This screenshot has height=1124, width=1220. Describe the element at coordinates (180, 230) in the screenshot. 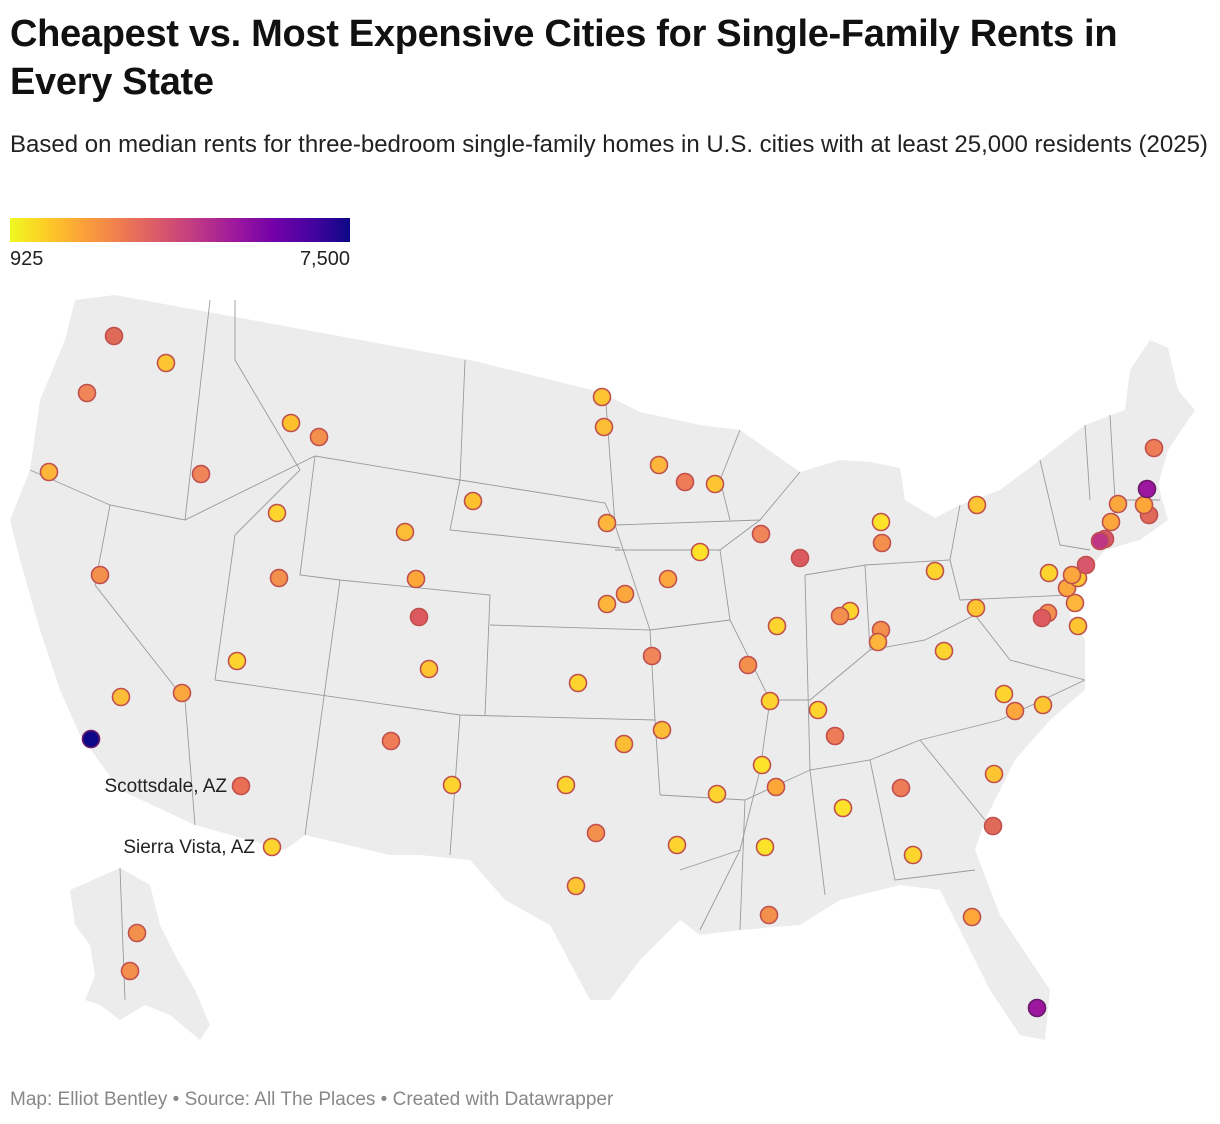

I see `legend-color-ramp` at that location.